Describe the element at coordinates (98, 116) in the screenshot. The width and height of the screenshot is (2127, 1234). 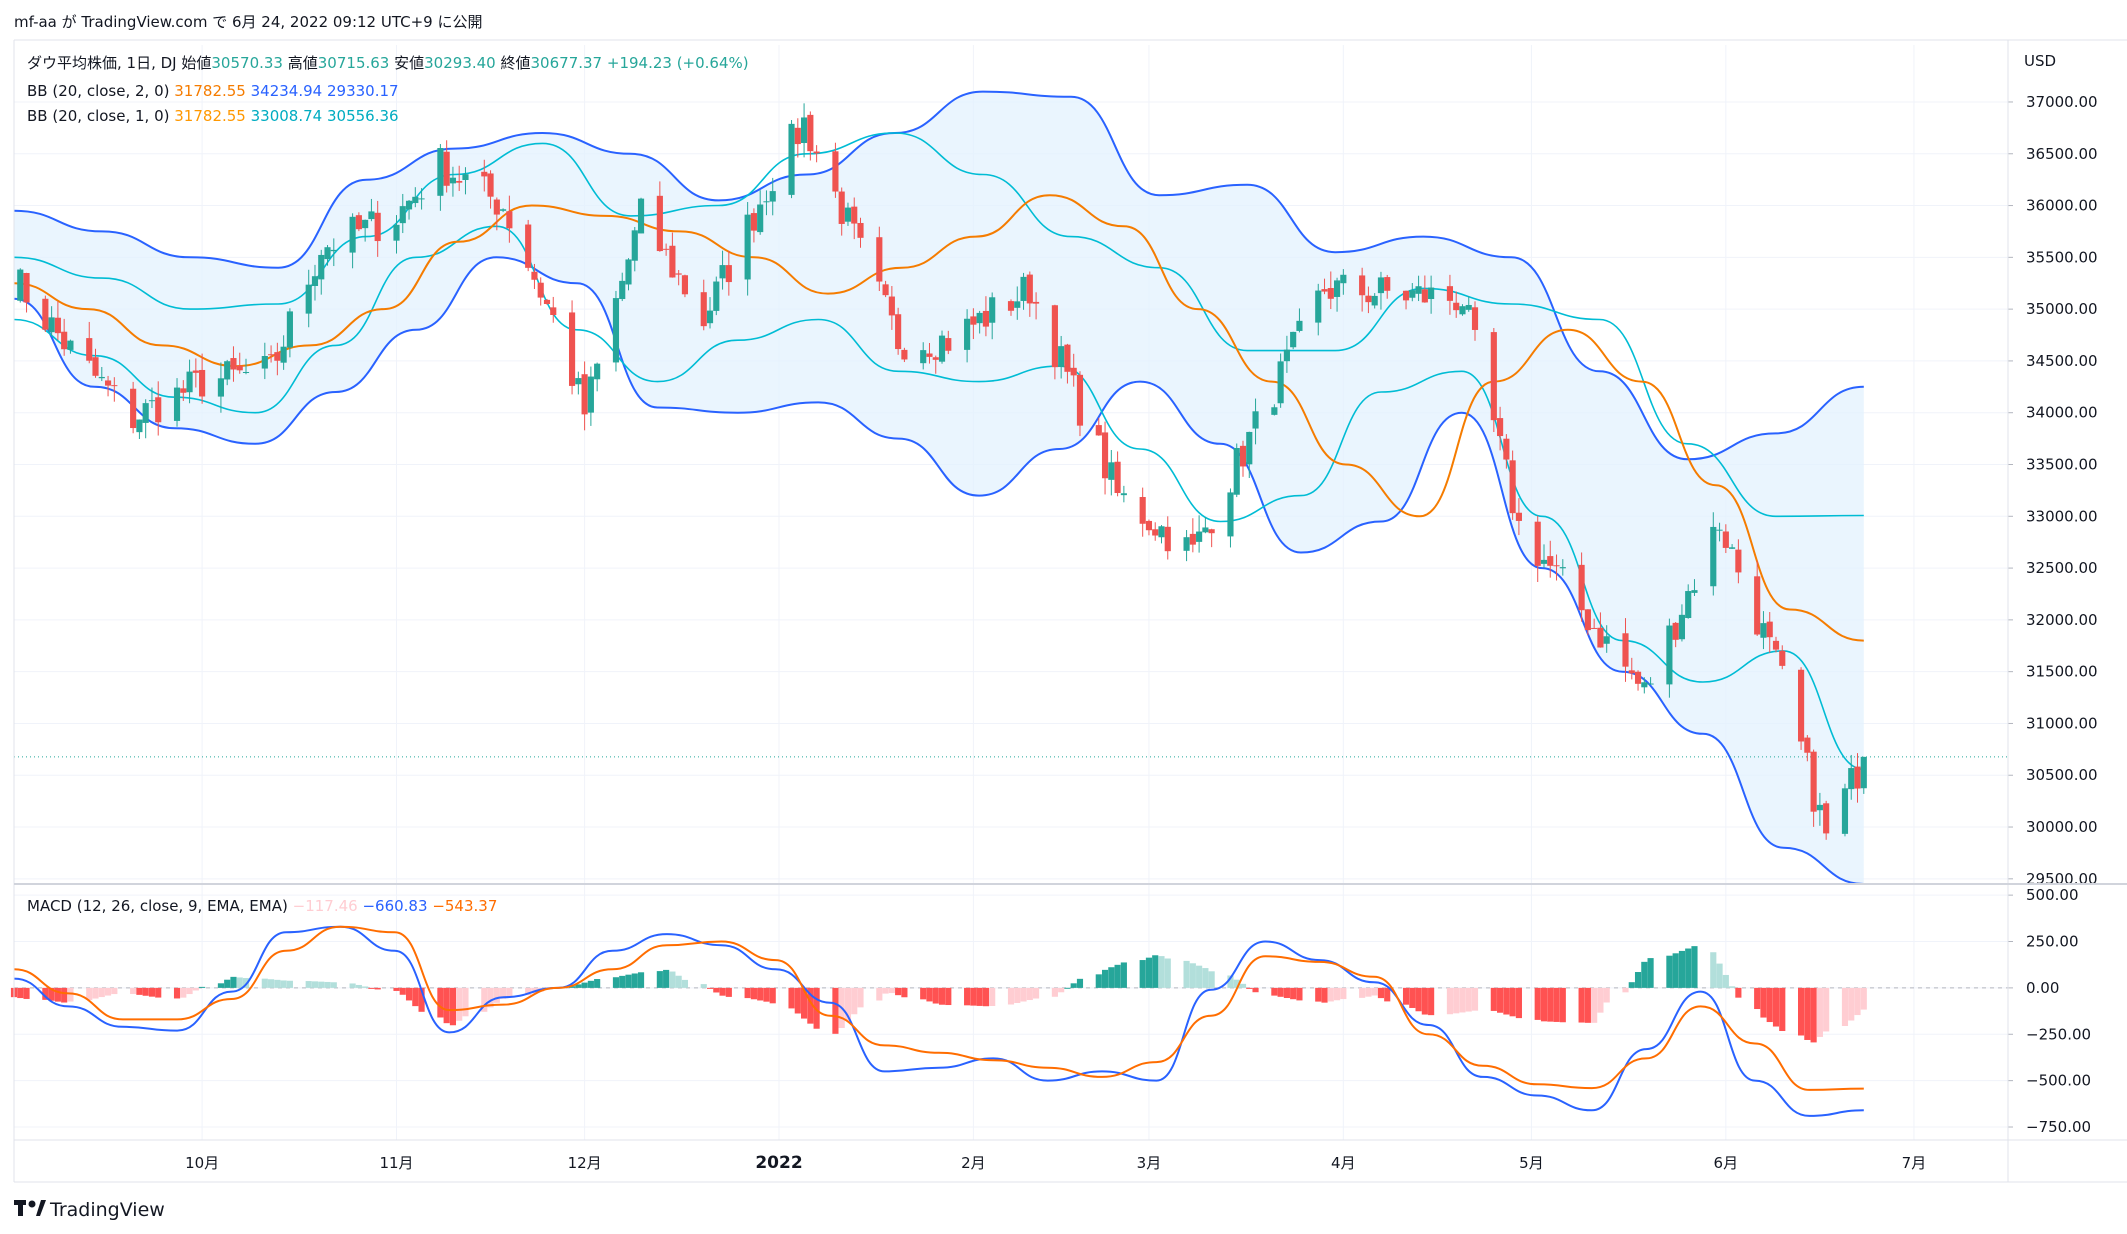
I see `bb1-label: BB (20, close, 1, 0)` at that location.